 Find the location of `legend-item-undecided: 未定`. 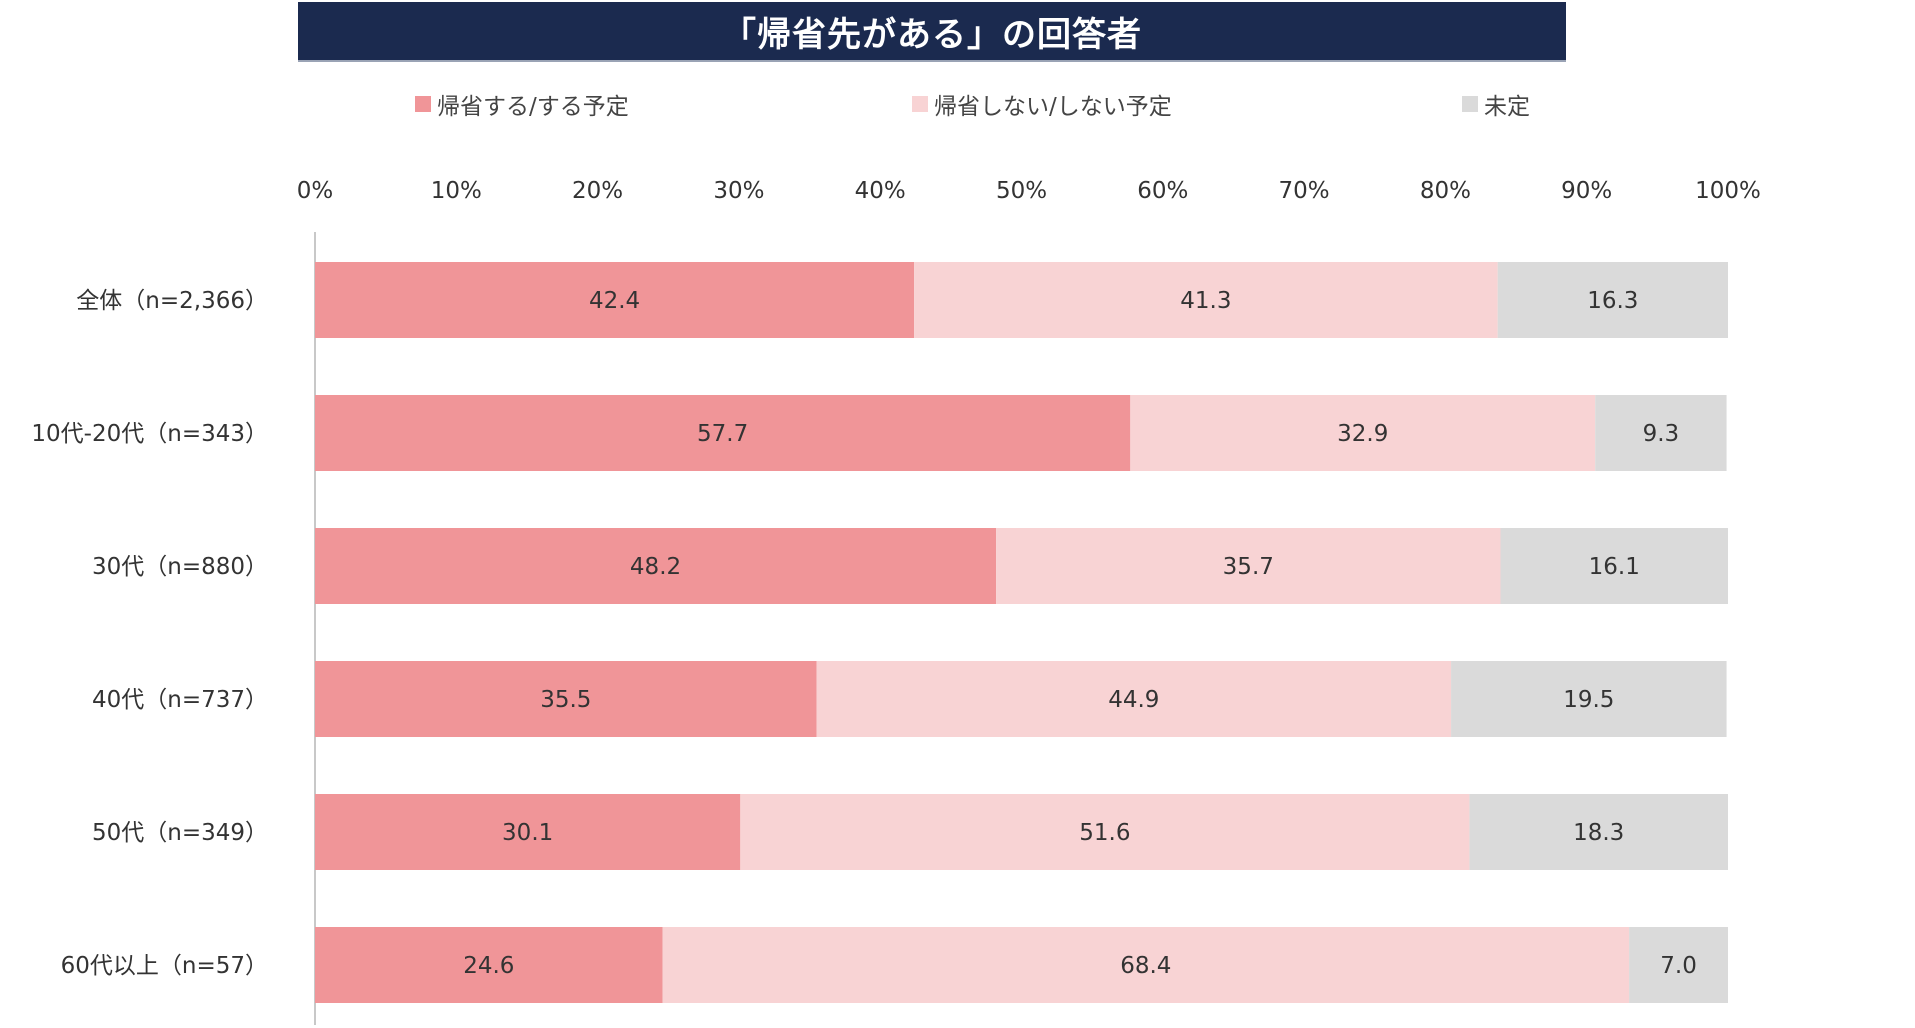

legend-item-undecided: 未定 is located at coordinates (1496, 104).